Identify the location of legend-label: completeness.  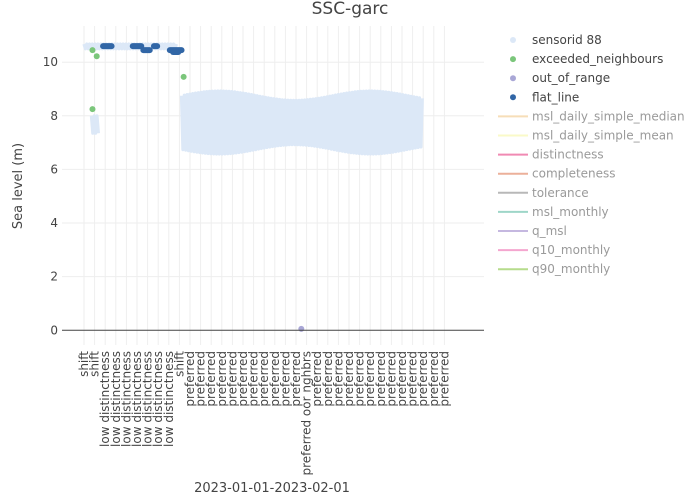
(574, 174).